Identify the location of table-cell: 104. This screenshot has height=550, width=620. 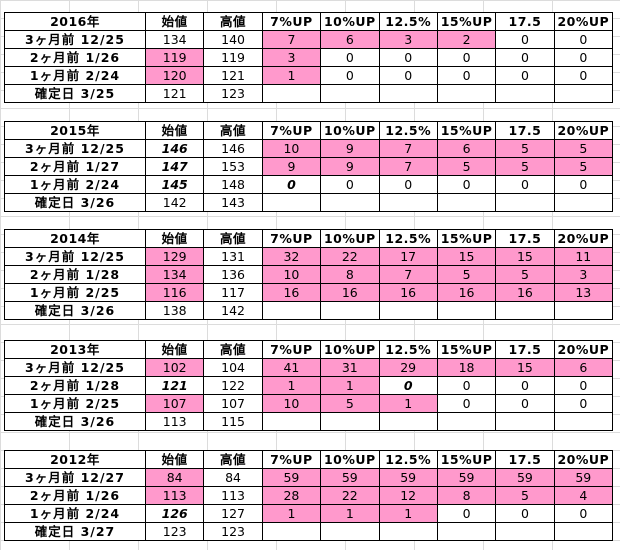
(233, 367).